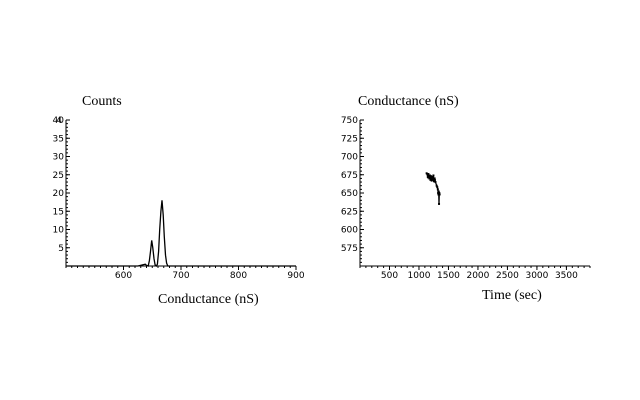 The height and width of the screenshot is (400, 640). I want to click on x-tick-label: 3500, so click(566, 276).